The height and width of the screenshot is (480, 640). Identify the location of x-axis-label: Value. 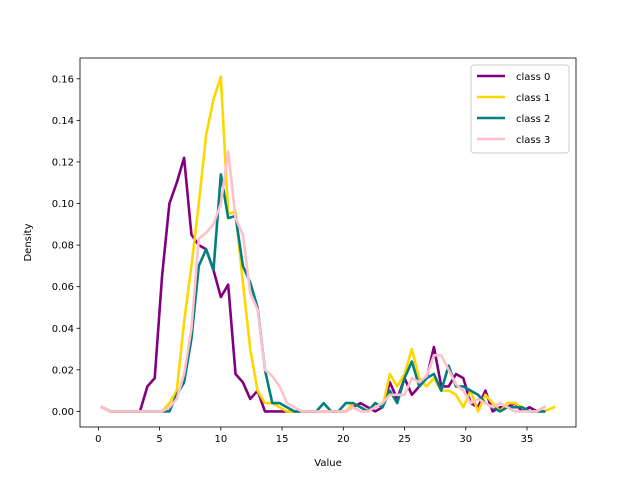
(327, 463).